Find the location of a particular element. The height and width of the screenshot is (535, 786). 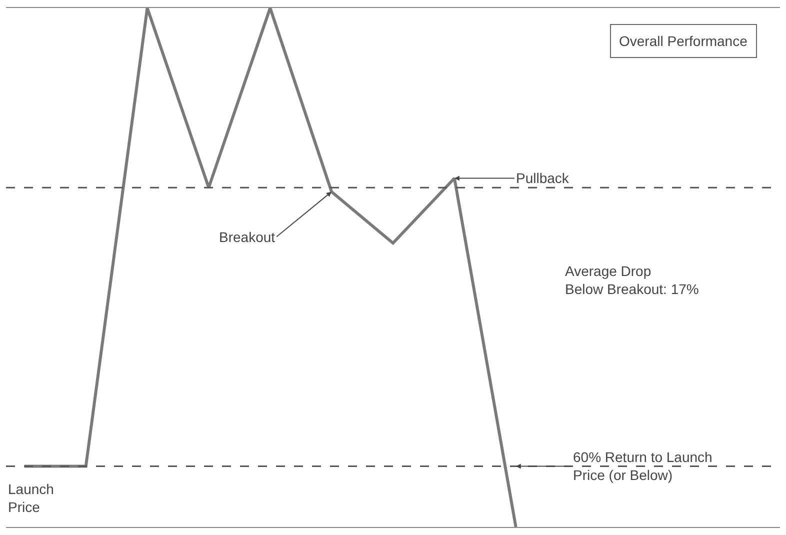

annotation: Pullback is located at coordinates (543, 178).